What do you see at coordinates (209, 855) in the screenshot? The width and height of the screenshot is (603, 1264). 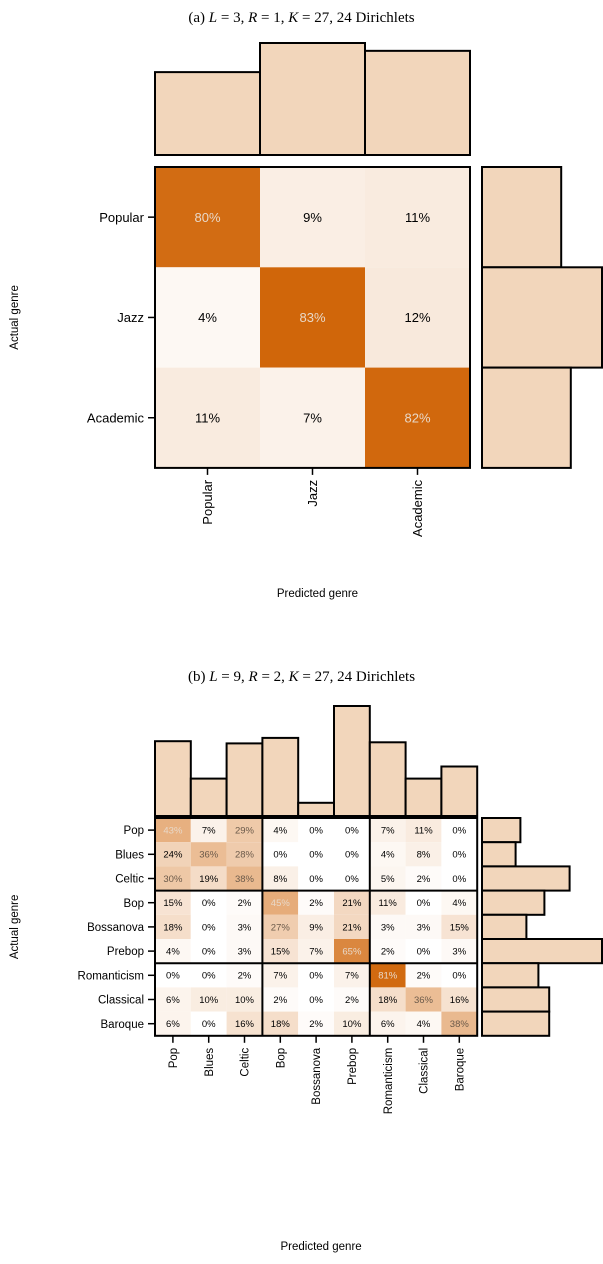 I see `chart-b-cell-label: 36%` at bounding box center [209, 855].